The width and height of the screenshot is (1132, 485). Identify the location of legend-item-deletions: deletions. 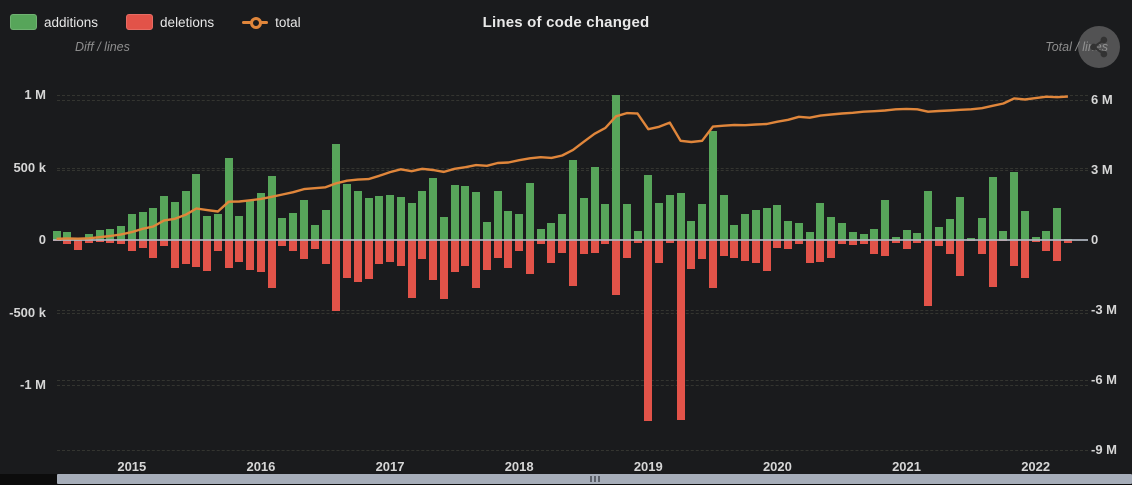
(170, 22).